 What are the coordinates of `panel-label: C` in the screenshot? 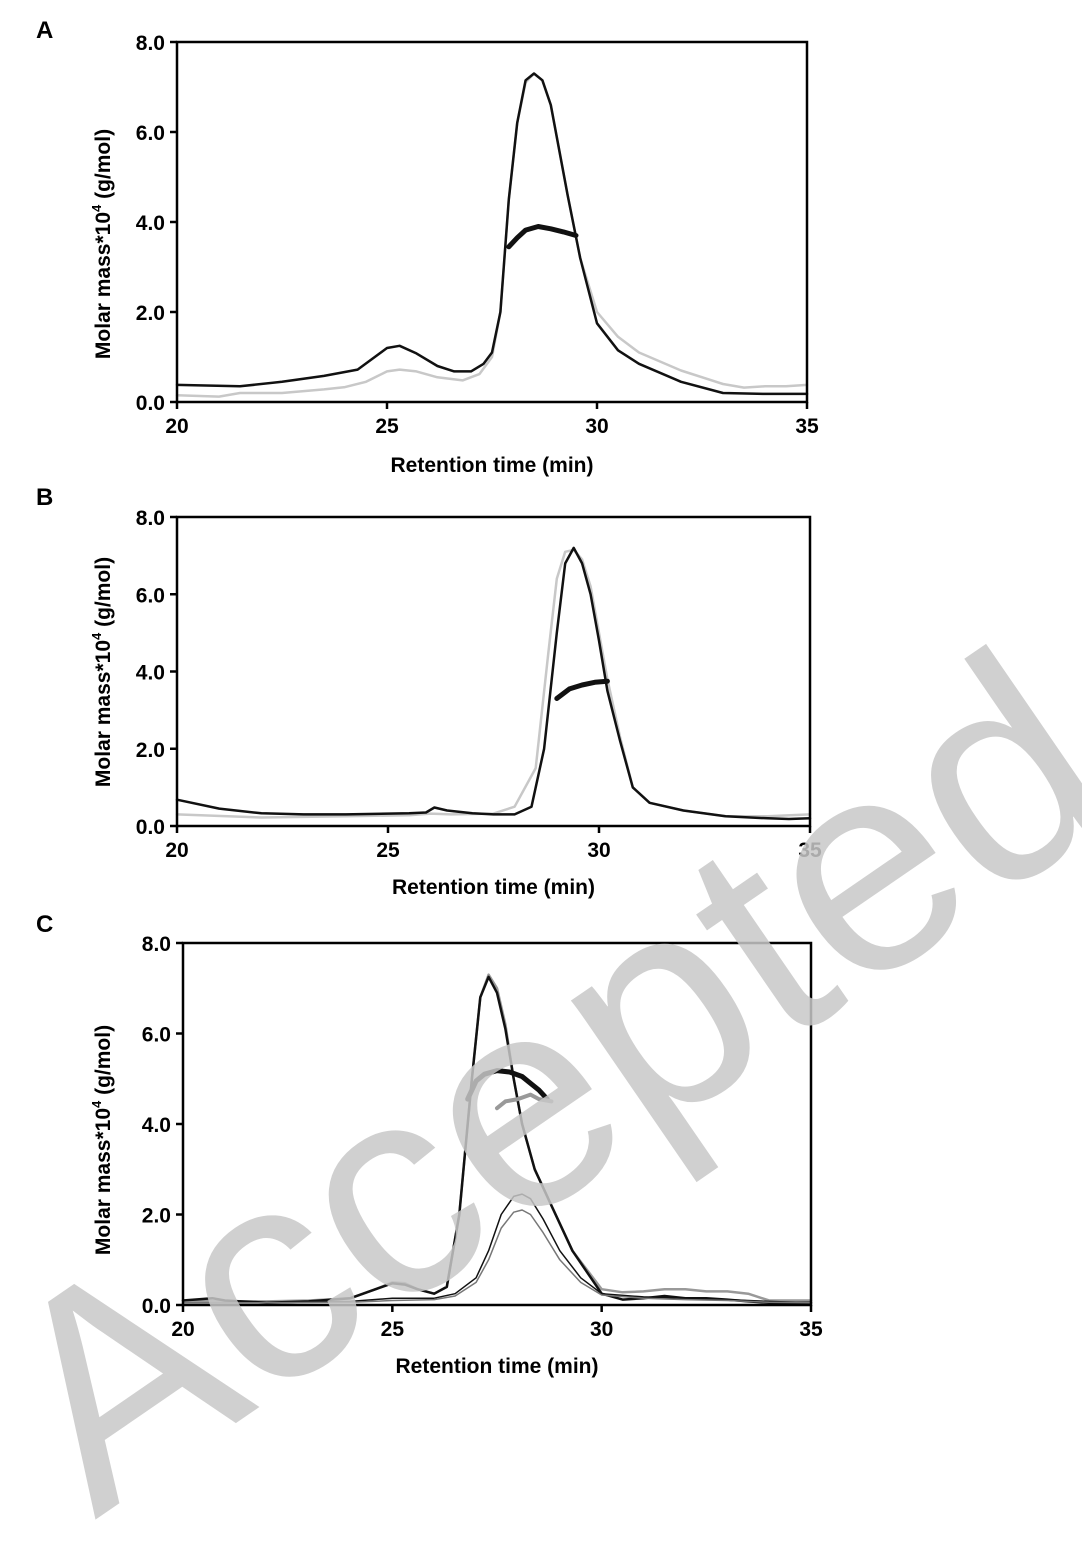 It's located at (44, 924).